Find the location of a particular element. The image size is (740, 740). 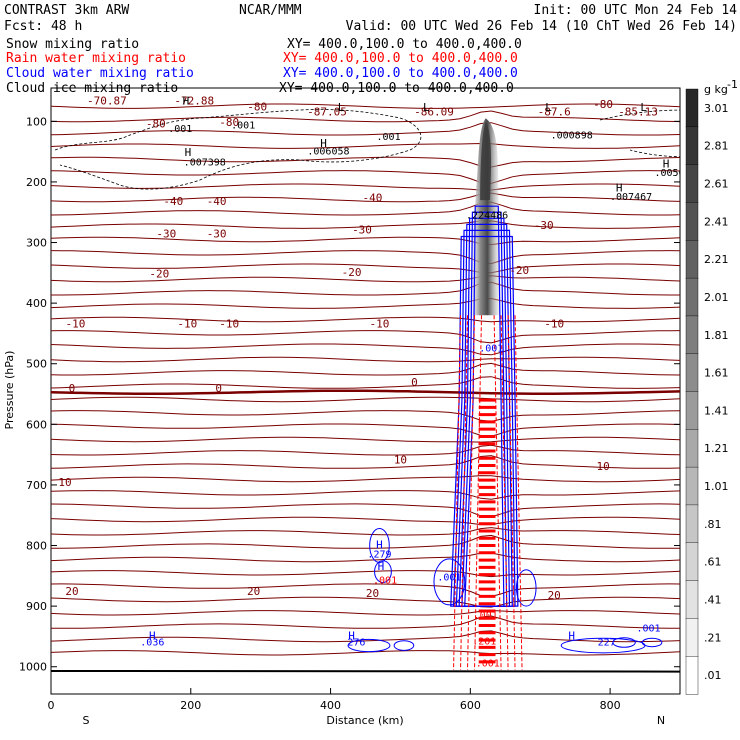

init-time: Init: 00 UTC Mon 24 Feb 14 is located at coordinates (636, 10).